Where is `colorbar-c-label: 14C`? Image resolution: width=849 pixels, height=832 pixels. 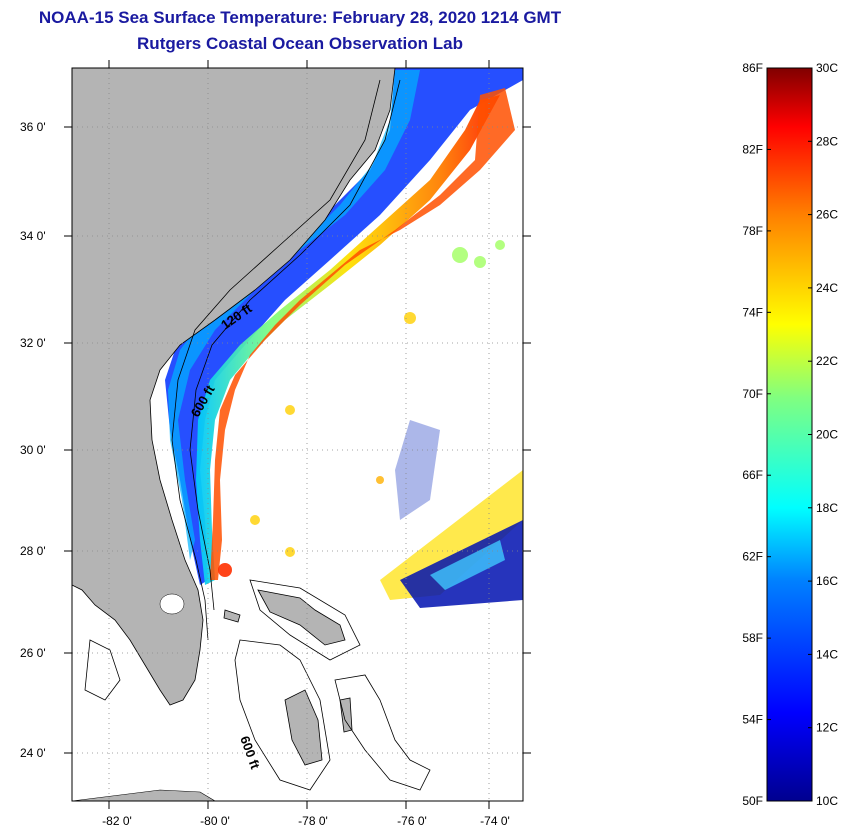 colorbar-c-label: 14C is located at coordinates (827, 654).